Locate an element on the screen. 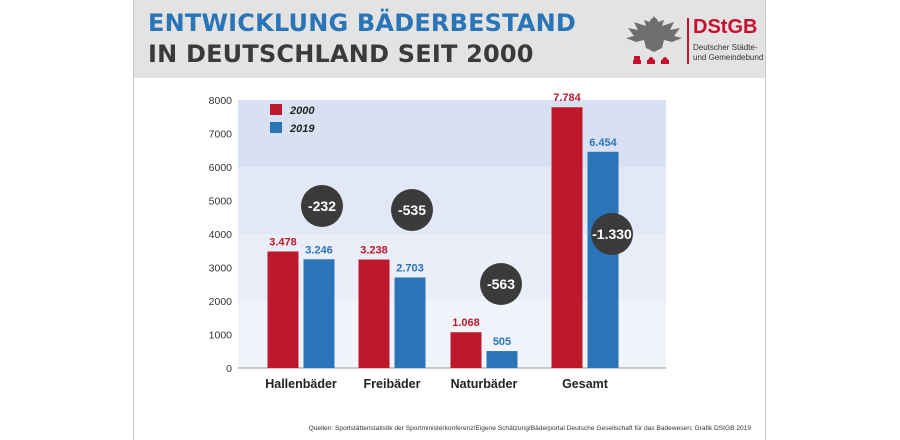  data-label: 3.246 is located at coordinates (319, 250).